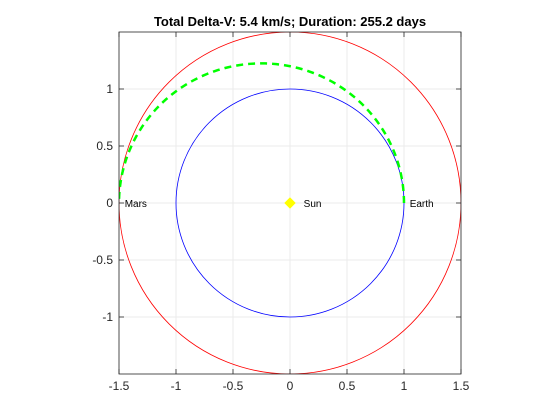  I want to click on x-tick-label-4: 0.5, so click(347, 386).